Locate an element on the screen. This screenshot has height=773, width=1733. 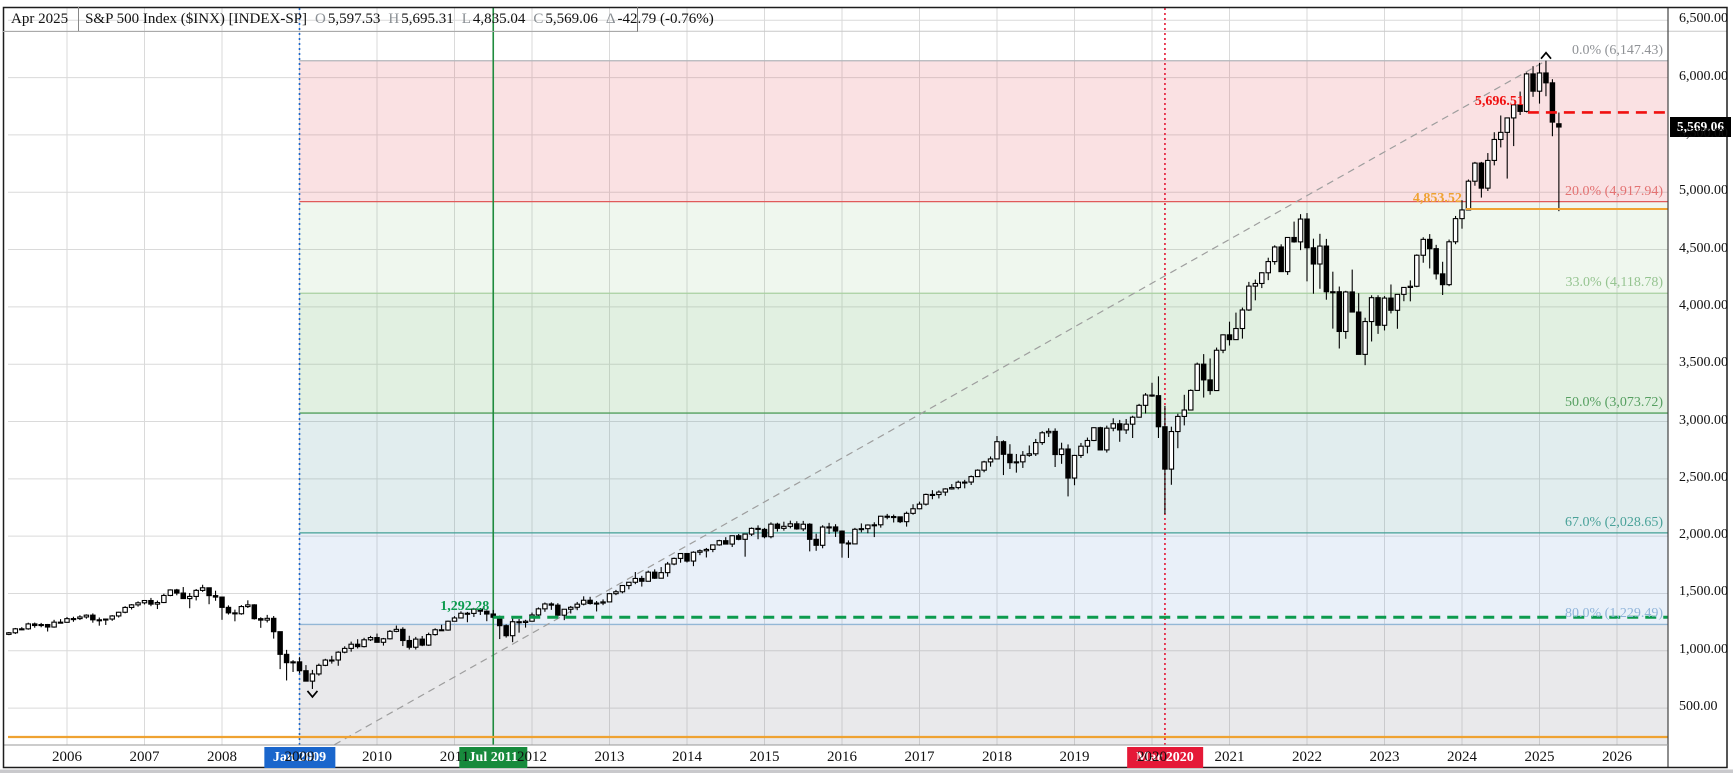
title-period-text: Apr 2025 is located at coordinates (40, 18).